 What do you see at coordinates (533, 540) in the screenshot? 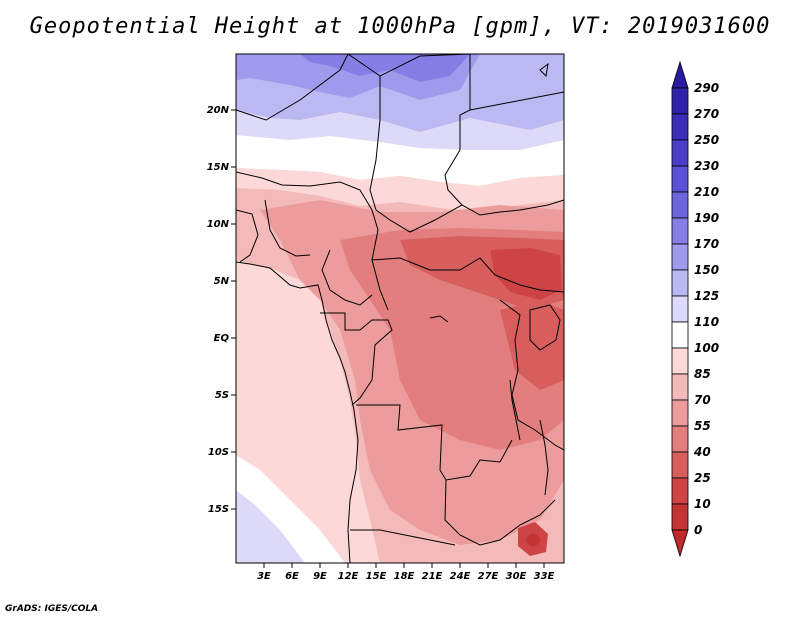
I see `field-10-low-center` at bounding box center [533, 540].